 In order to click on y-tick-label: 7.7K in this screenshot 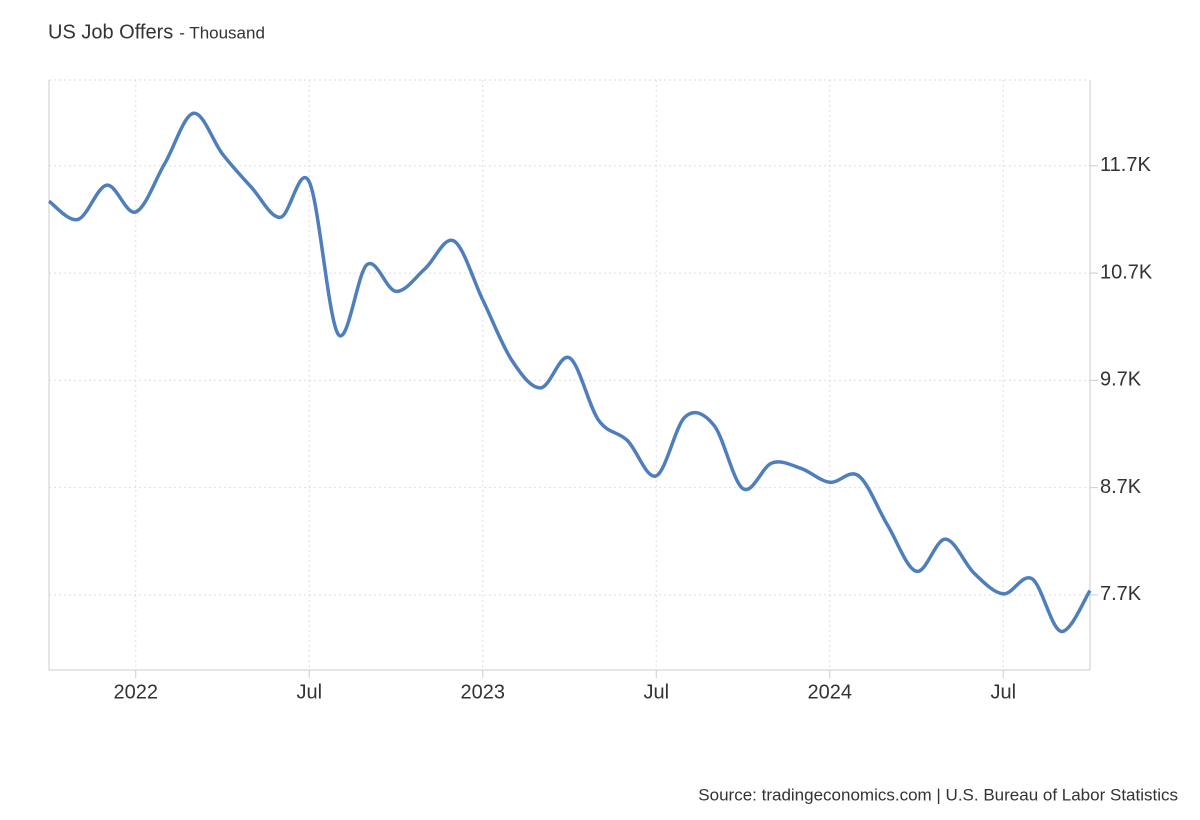, I will do `click(1121, 594)`.